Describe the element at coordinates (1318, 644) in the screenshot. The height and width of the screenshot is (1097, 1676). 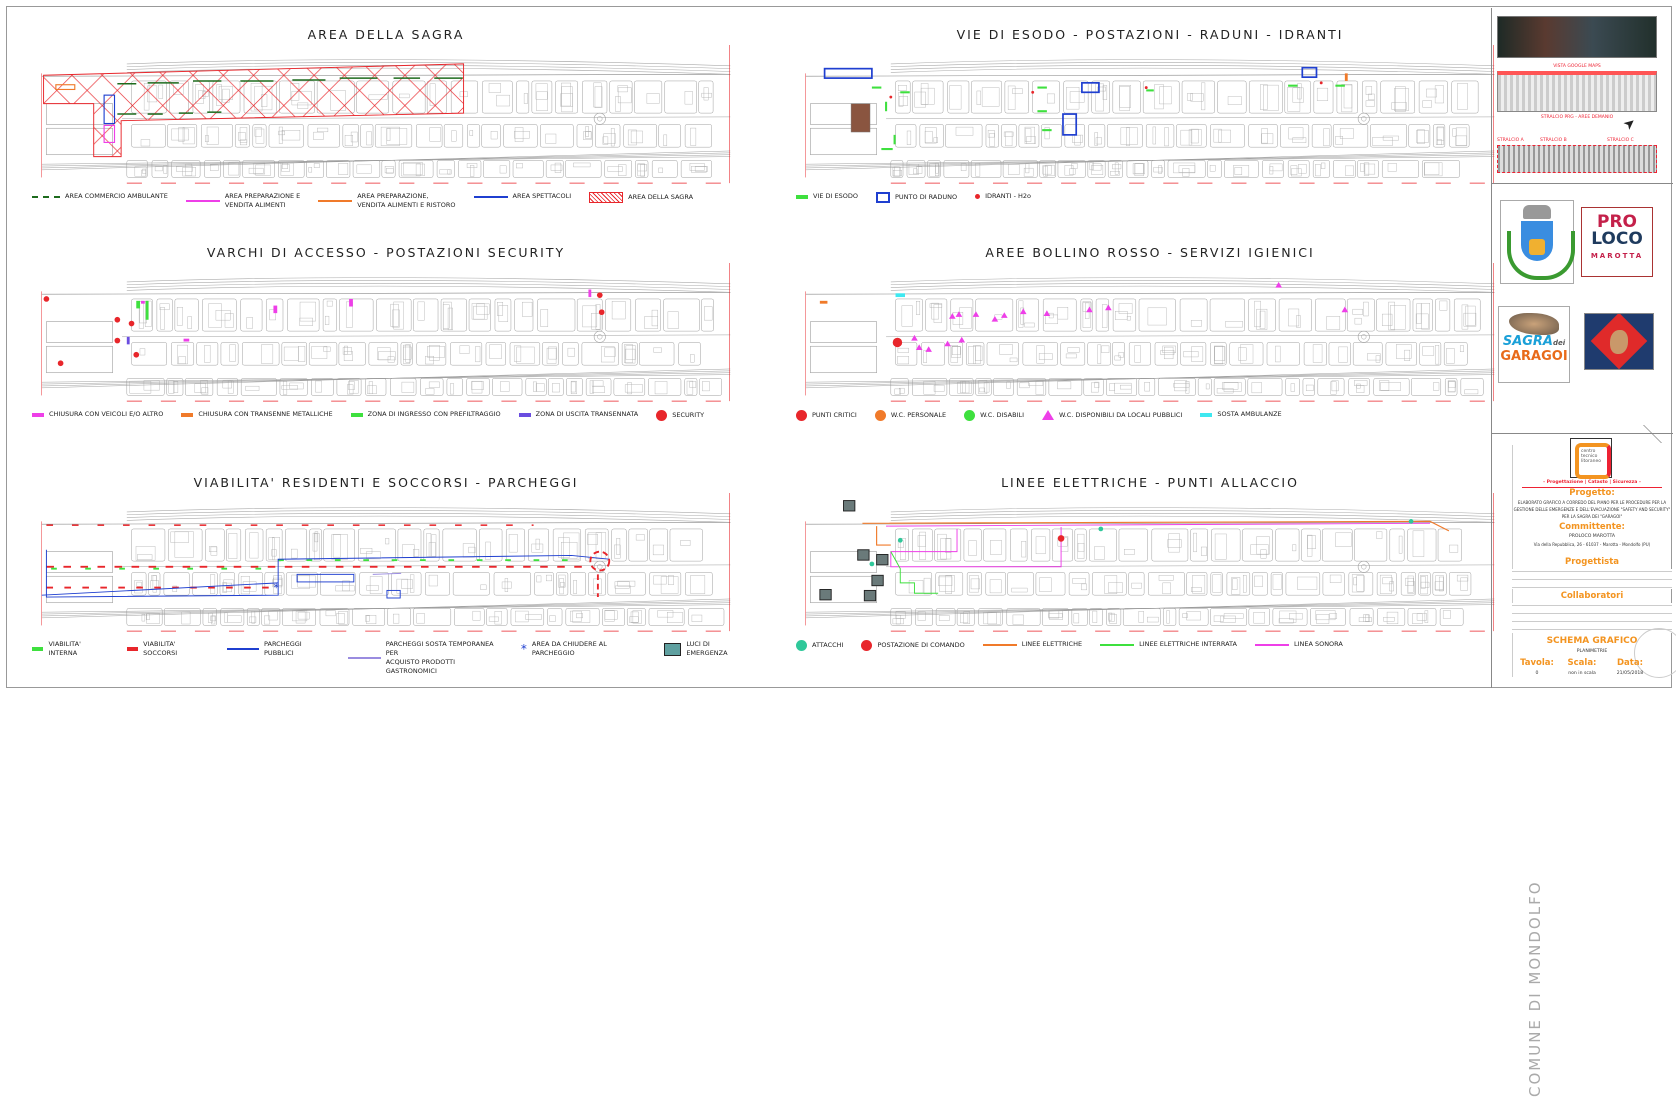
I see `legend-label: LINEA SONORA` at that location.